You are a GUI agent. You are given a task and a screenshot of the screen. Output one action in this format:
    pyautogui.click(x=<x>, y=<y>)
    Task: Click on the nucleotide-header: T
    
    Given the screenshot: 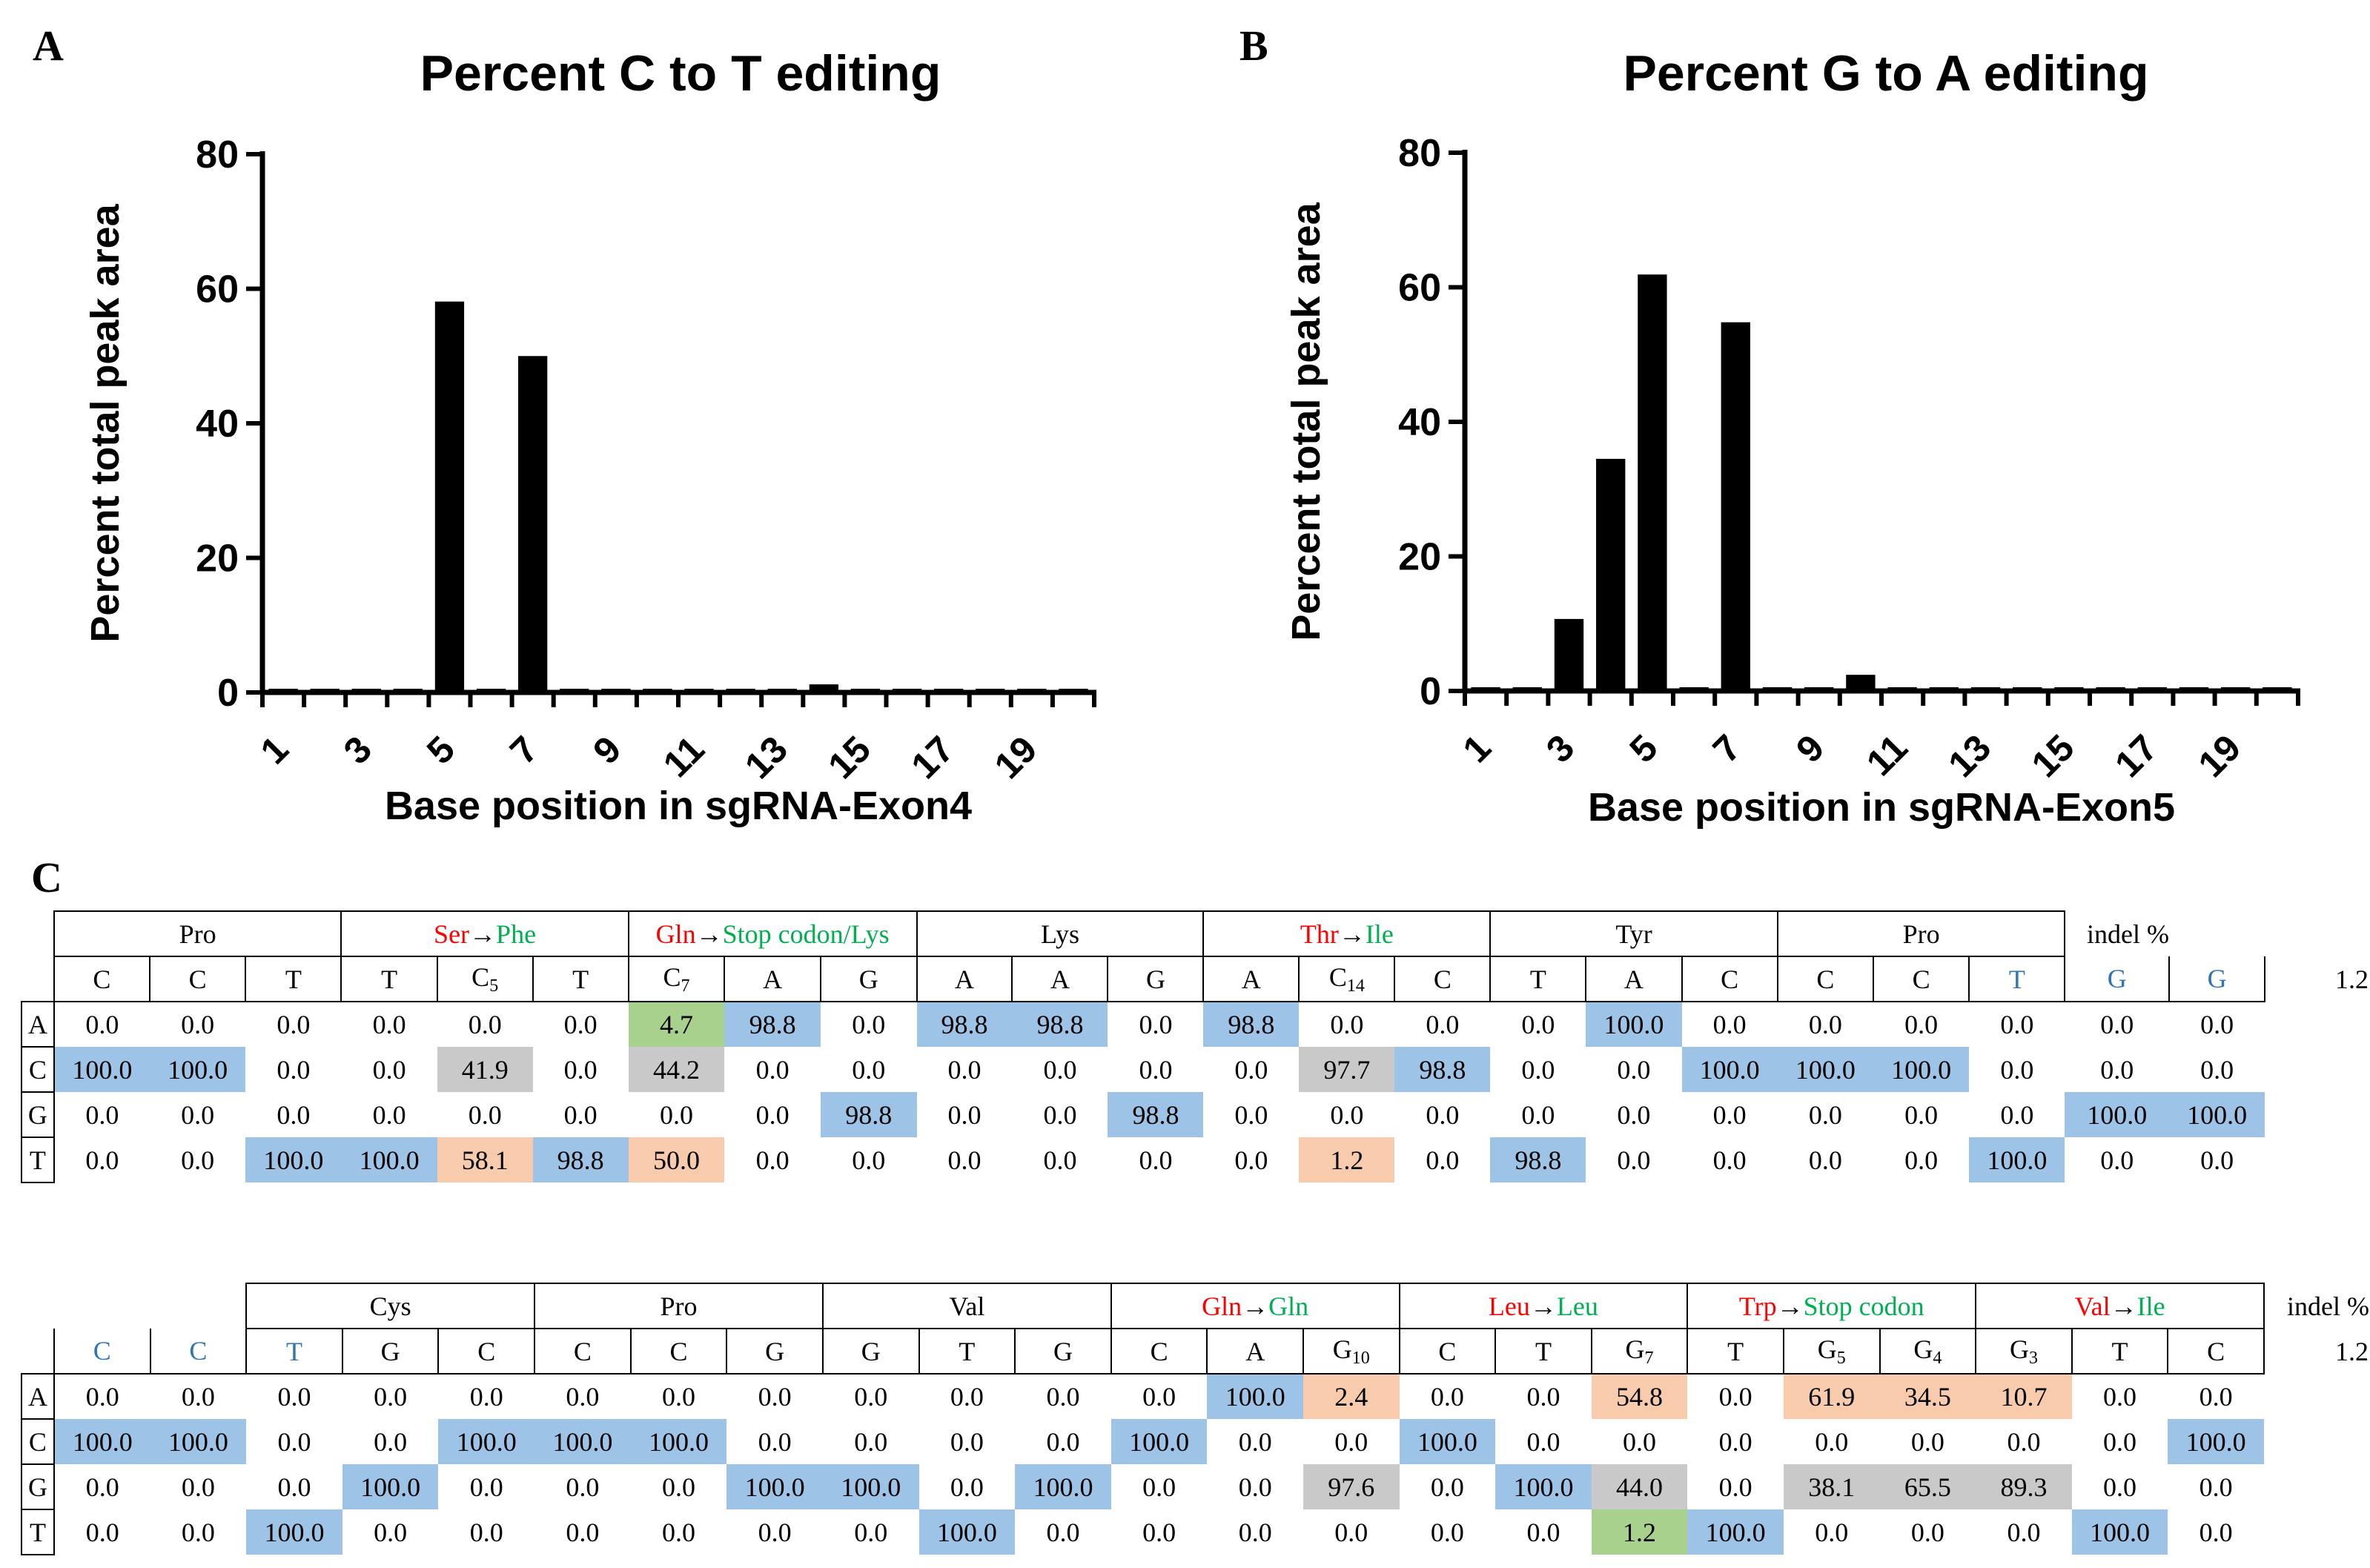 What is the action you would take?
    pyautogui.click(x=2119, y=1352)
    